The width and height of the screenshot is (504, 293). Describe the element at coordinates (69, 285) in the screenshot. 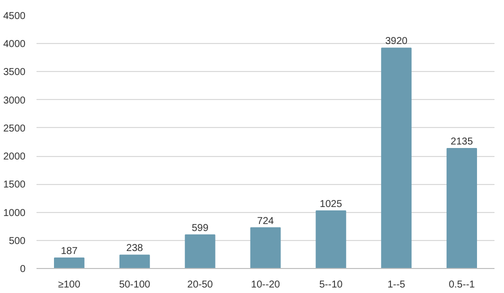

I see `x-tick-label: ≥100` at that location.